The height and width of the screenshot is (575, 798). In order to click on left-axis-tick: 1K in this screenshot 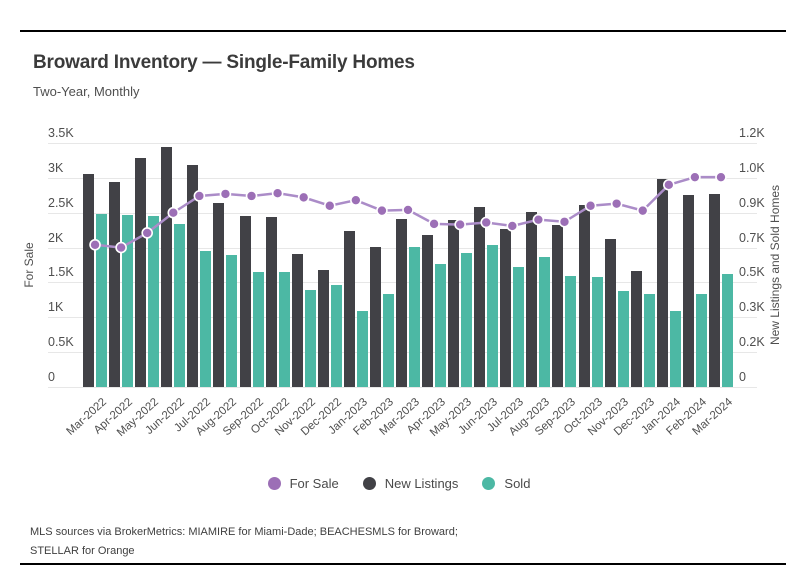, I will do `click(56, 307)`.